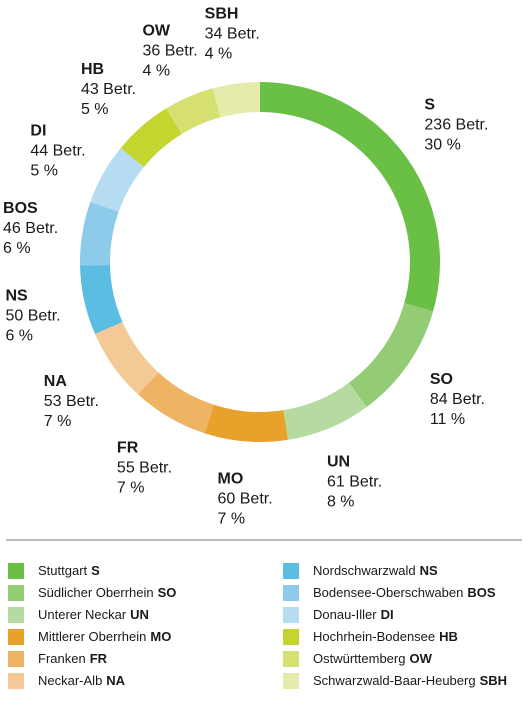 The image size is (524, 701). Describe the element at coordinates (374, 636) in the screenshot. I see `legend-name: Hochrhein-Bodensee` at that location.